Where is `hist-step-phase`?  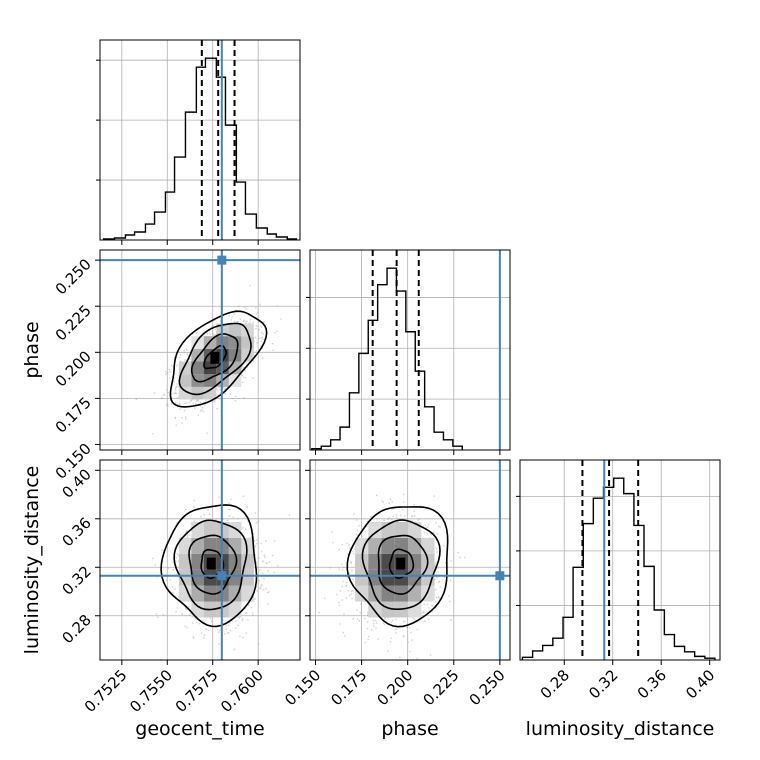
hist-step-phase is located at coordinates (387, 358).